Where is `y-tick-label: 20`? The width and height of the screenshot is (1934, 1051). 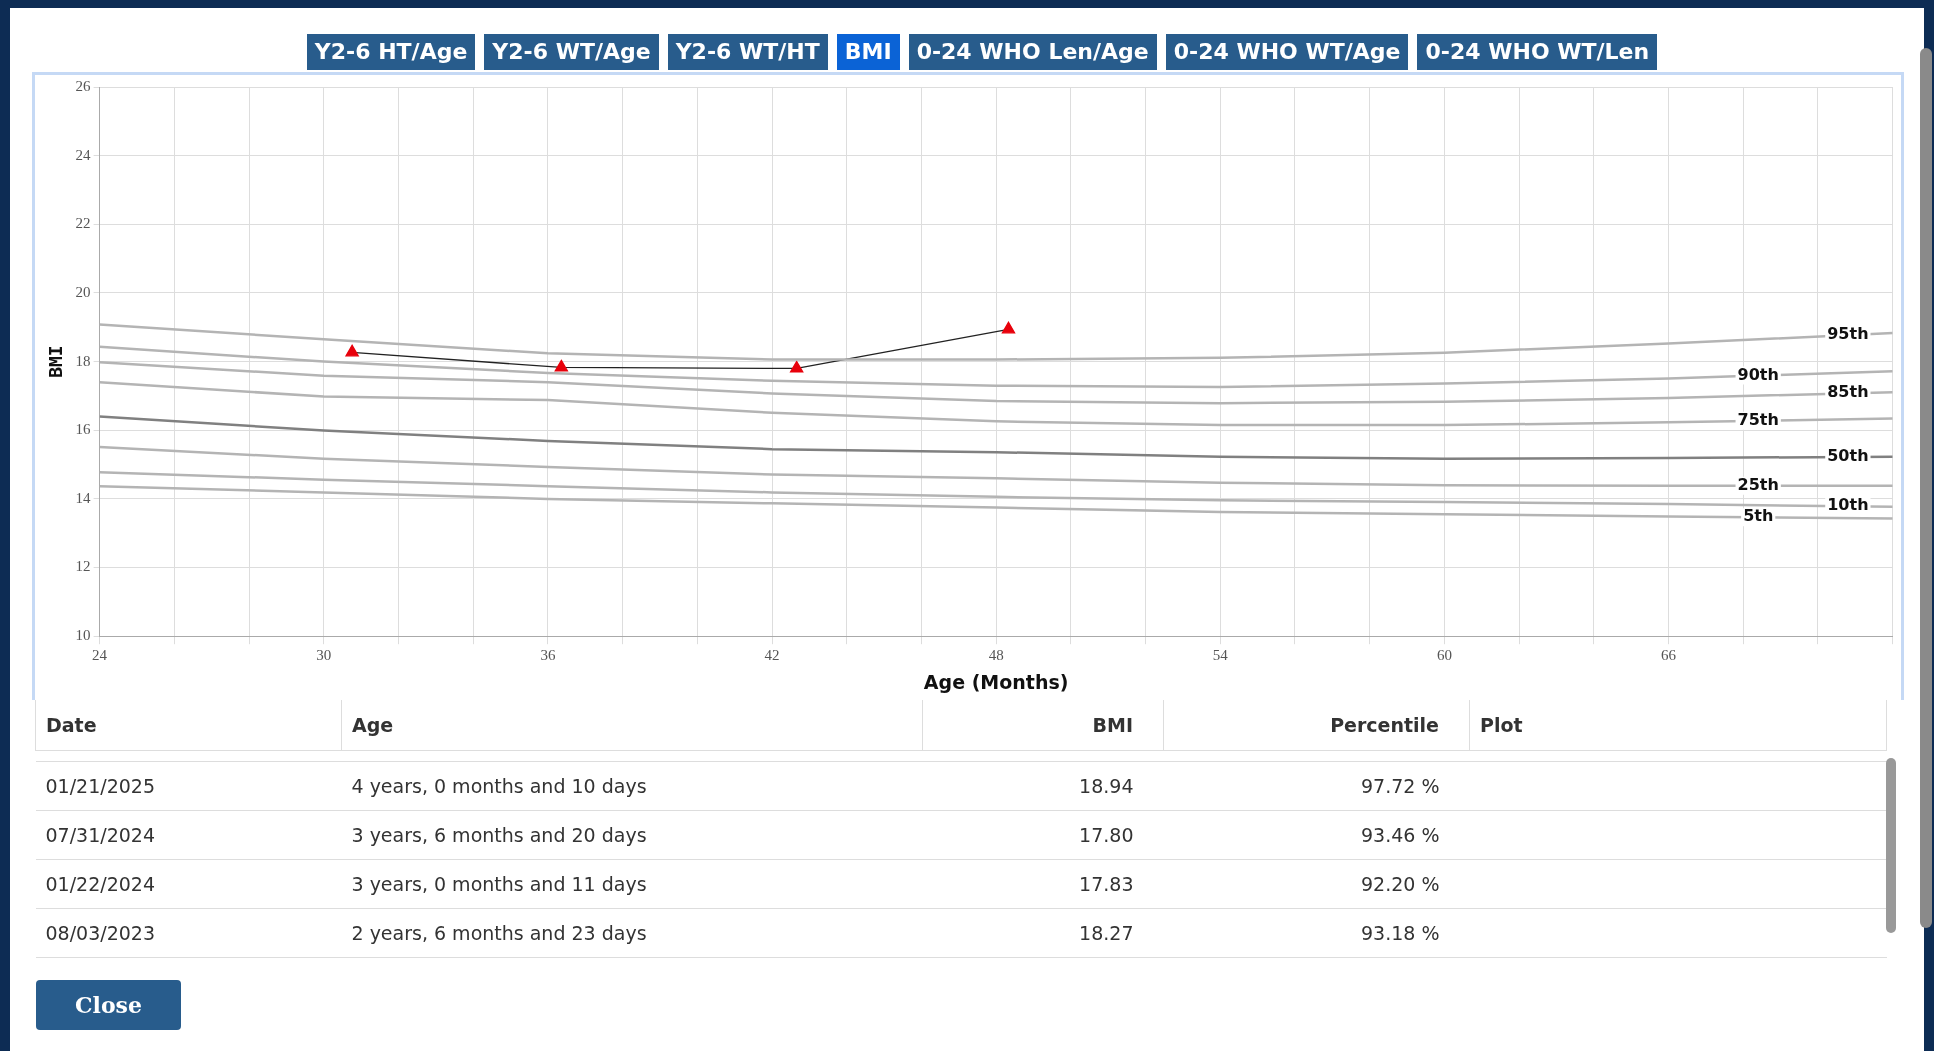
y-tick-label: 20 is located at coordinates (83, 291).